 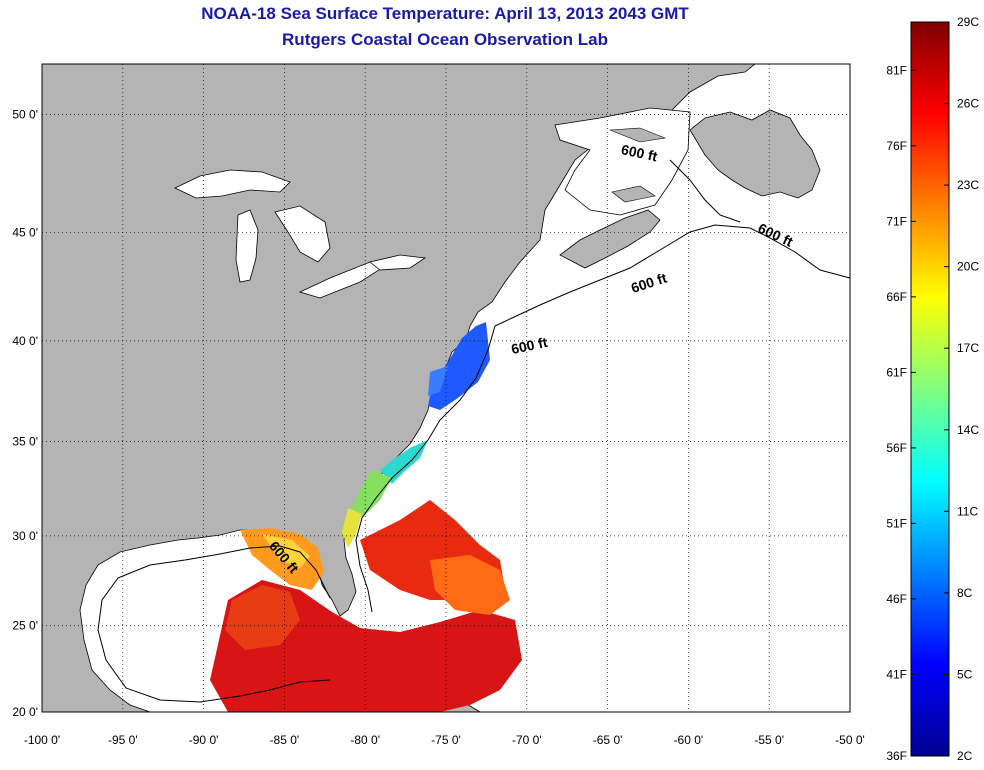 What do you see at coordinates (965, 593) in the screenshot?
I see `colorbar-celsius-label: 8C` at bounding box center [965, 593].